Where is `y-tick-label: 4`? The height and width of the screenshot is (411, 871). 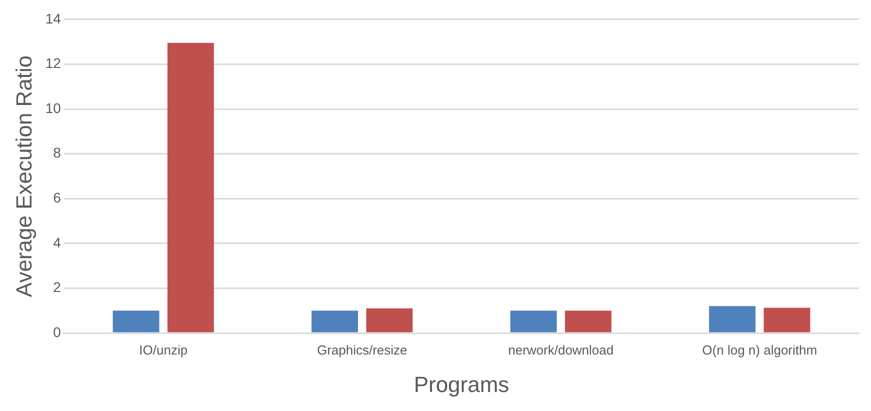 y-tick-label: 4 is located at coordinates (57, 242).